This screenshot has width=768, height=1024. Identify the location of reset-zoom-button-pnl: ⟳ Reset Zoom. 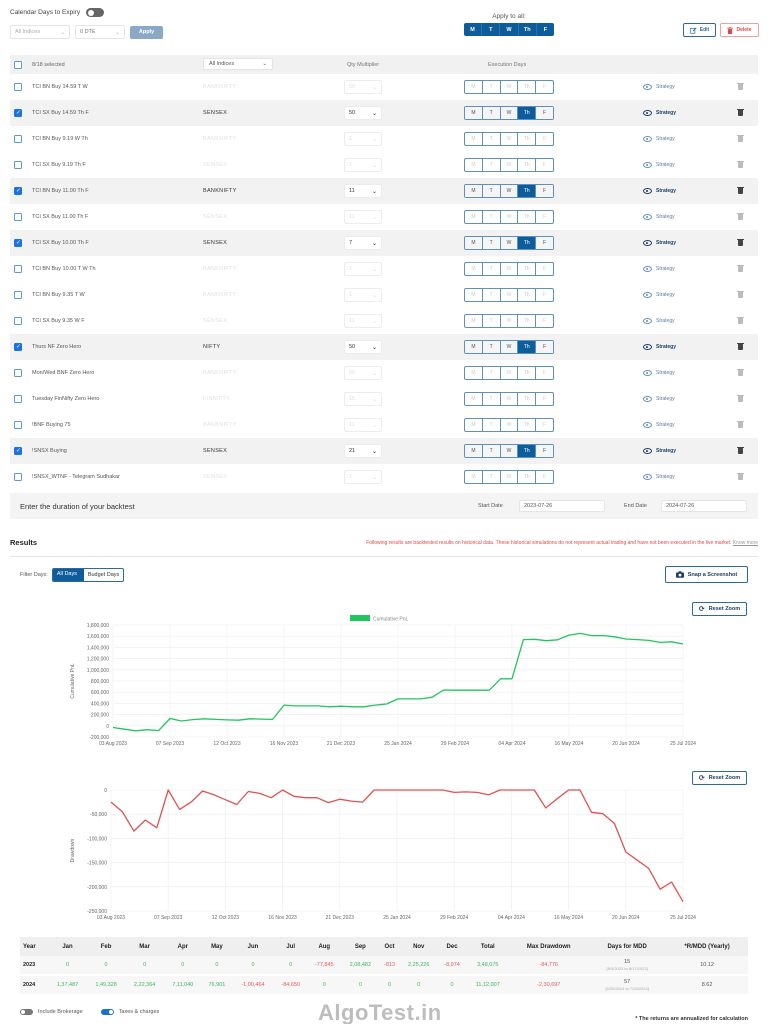
(719, 609).